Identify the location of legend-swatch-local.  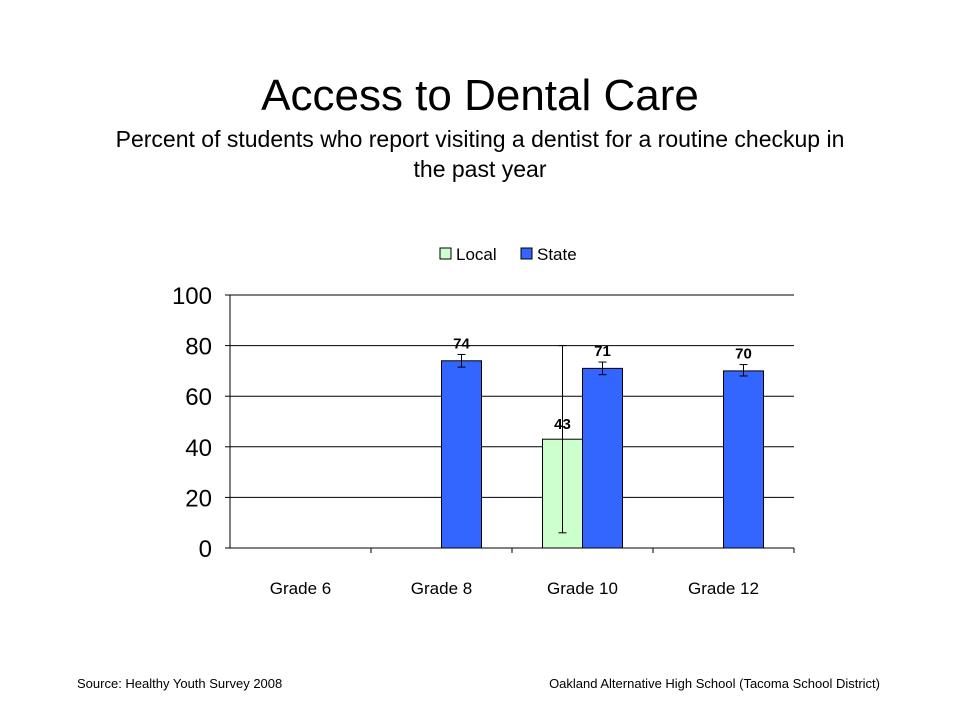
(445, 253).